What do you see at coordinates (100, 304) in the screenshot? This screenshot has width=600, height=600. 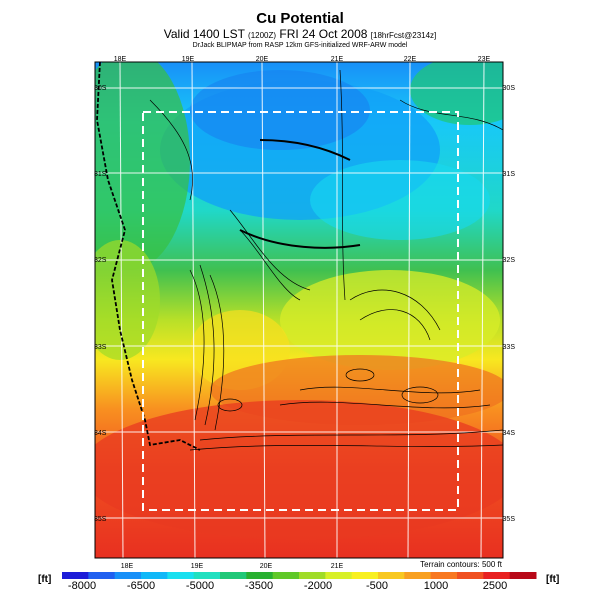 I see `latitude-labels-left: 30S 31S 32S 33S 34S 35S` at bounding box center [100, 304].